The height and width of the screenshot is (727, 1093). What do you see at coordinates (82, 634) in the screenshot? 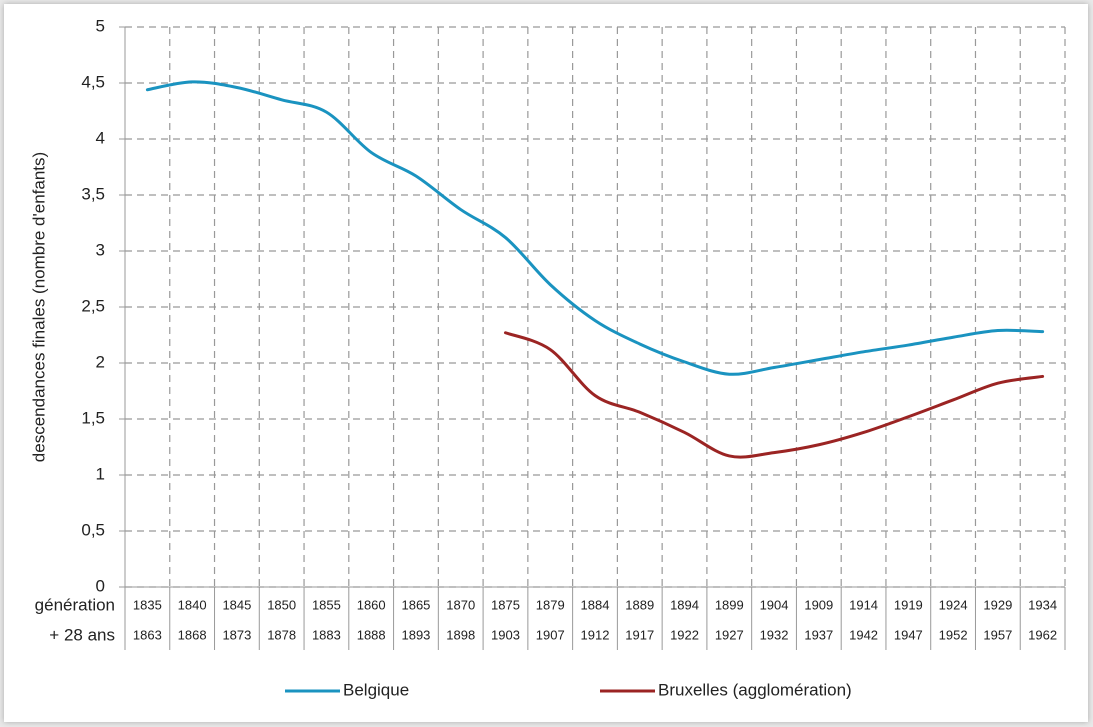
I see `row-label: + 28 ans` at bounding box center [82, 634].